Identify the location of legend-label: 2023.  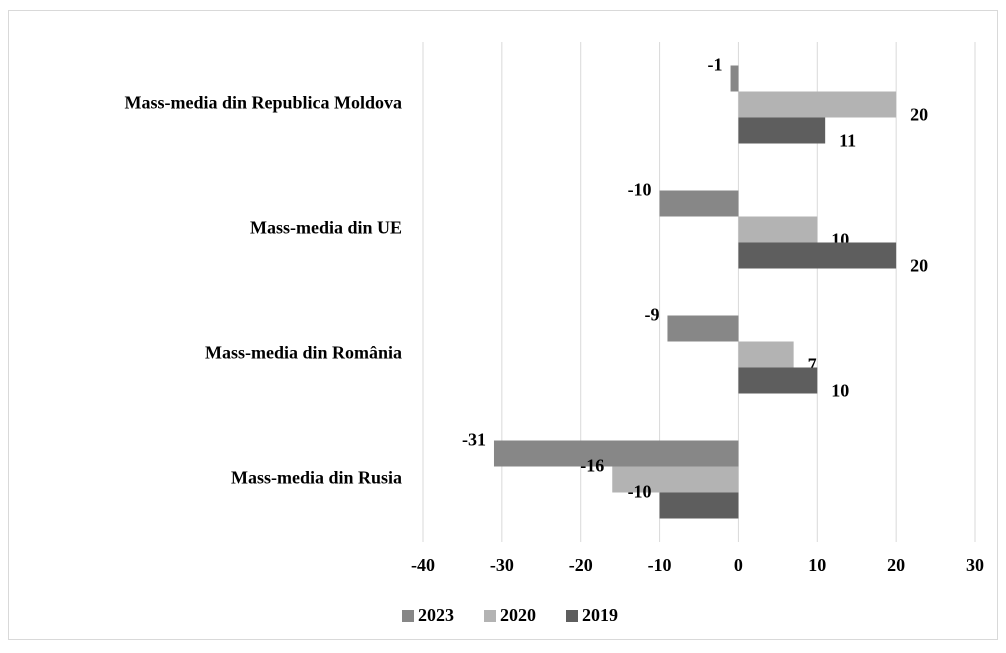
(436, 615).